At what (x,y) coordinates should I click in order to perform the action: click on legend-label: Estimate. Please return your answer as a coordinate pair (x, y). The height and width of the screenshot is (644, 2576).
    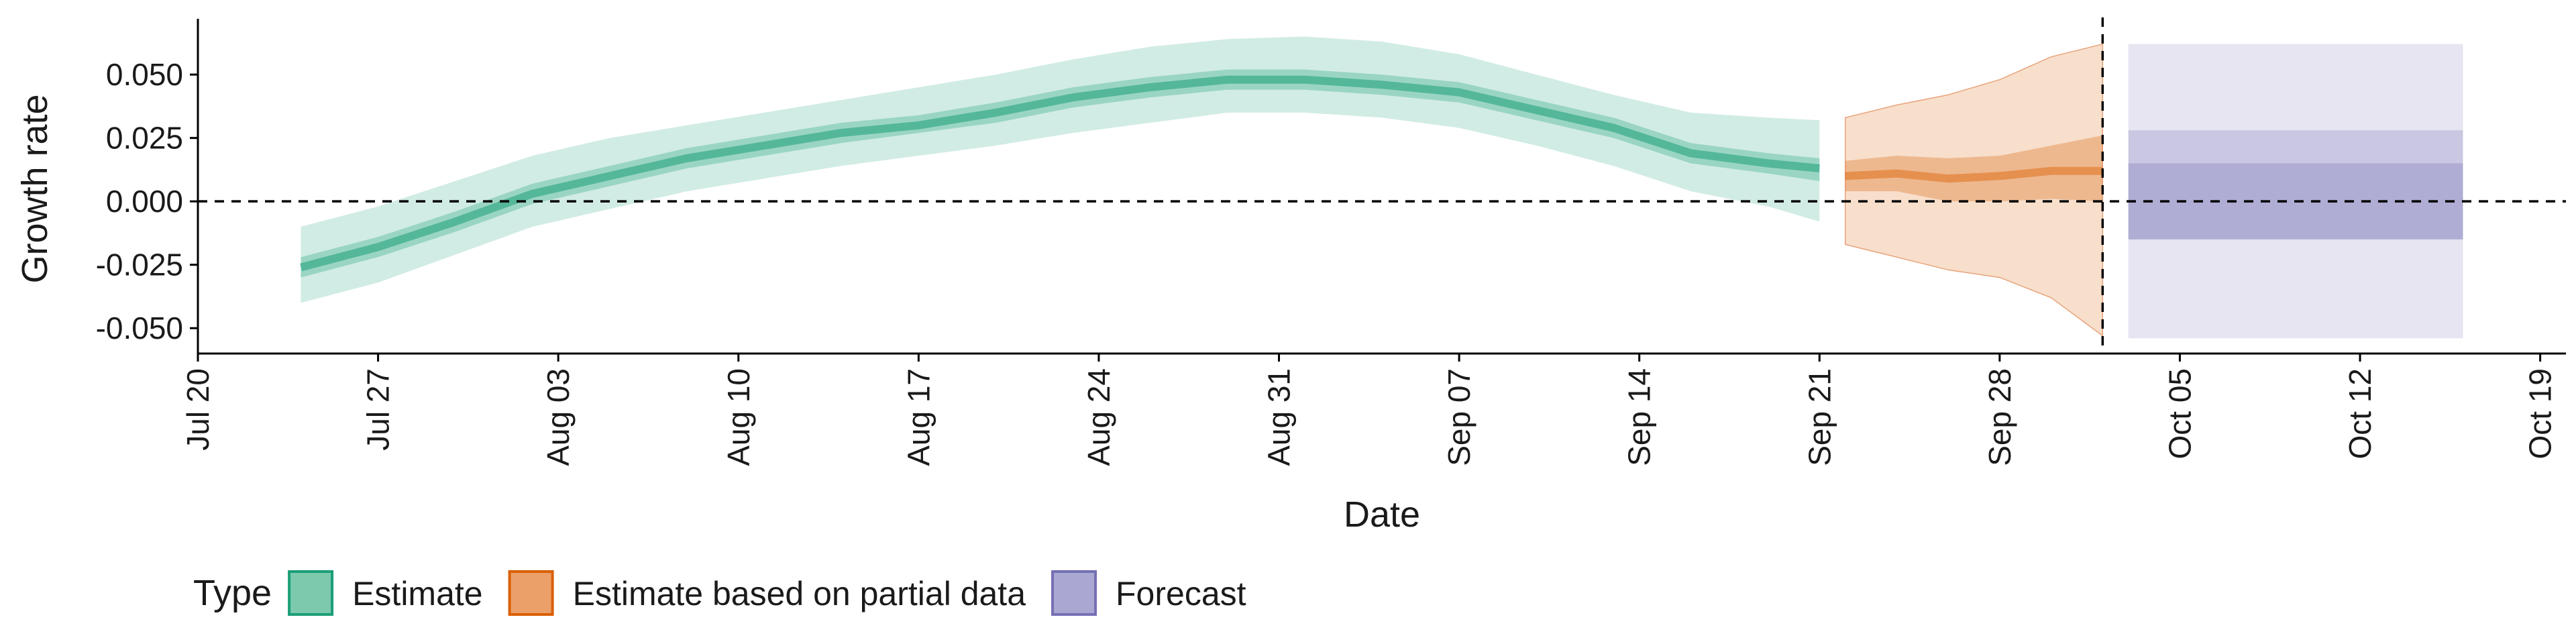
    Looking at the image, I should click on (417, 593).